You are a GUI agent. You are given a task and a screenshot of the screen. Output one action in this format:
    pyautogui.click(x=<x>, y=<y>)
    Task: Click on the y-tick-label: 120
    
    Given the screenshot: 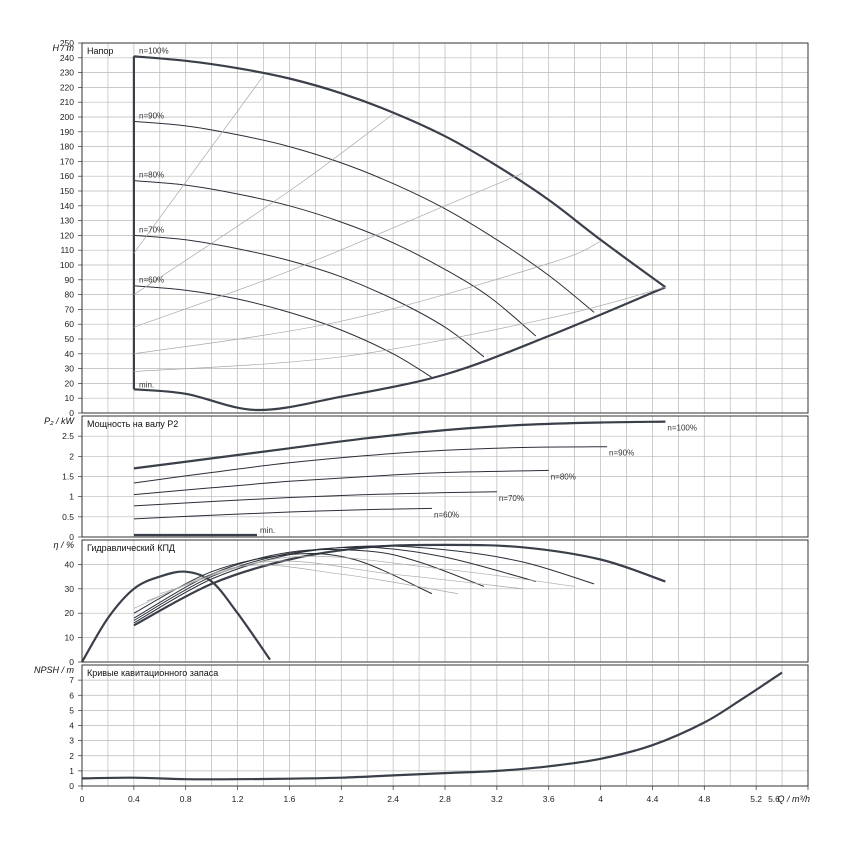 What is the action you would take?
    pyautogui.click(x=67, y=235)
    